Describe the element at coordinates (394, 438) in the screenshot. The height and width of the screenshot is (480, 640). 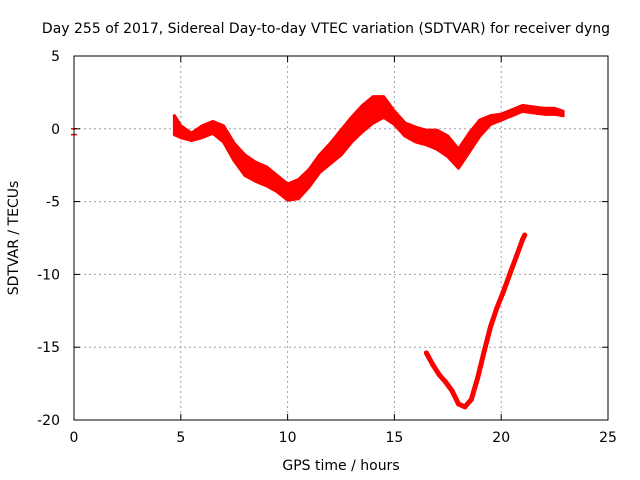
I see `x-tick-label: 15` at that location.